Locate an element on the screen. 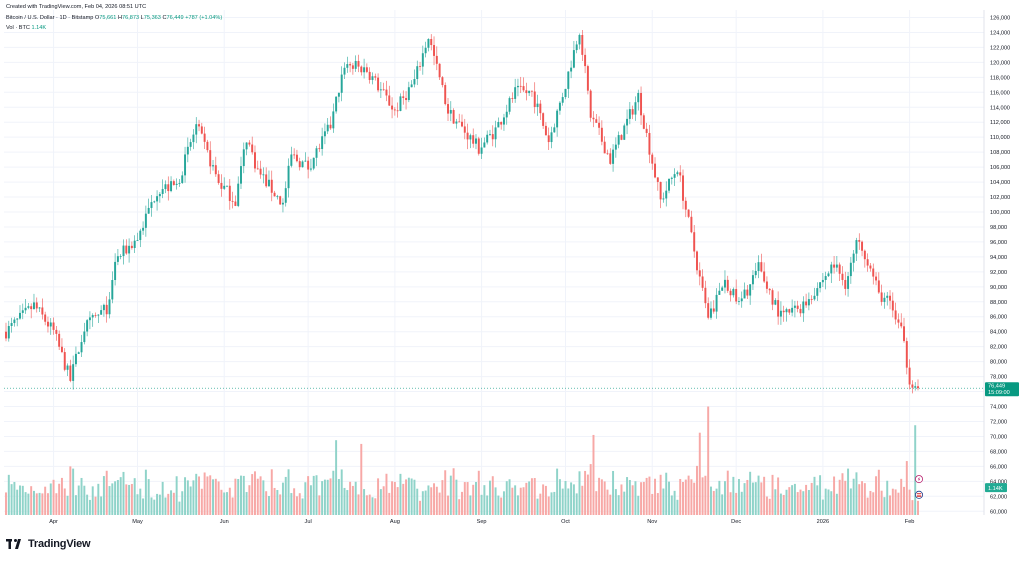  x-tick-label: Jun is located at coordinates (224, 522).